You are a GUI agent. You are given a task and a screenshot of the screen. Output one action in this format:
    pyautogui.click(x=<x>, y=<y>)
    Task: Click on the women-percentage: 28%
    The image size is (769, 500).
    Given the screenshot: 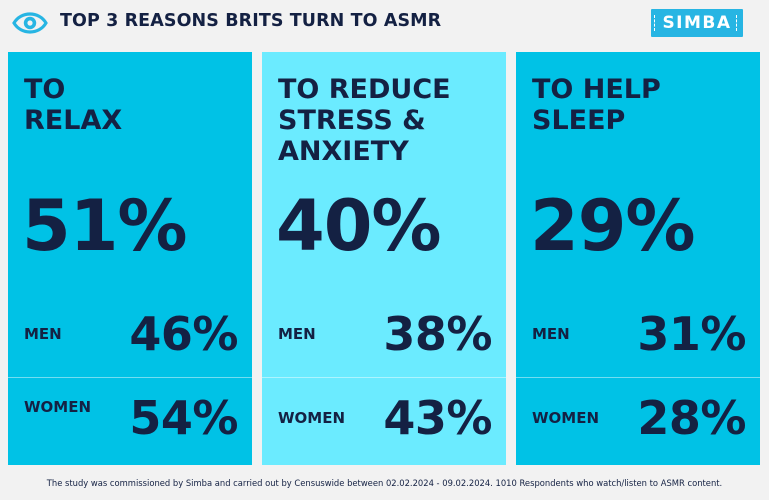 What is the action you would take?
    pyautogui.click(x=691, y=418)
    